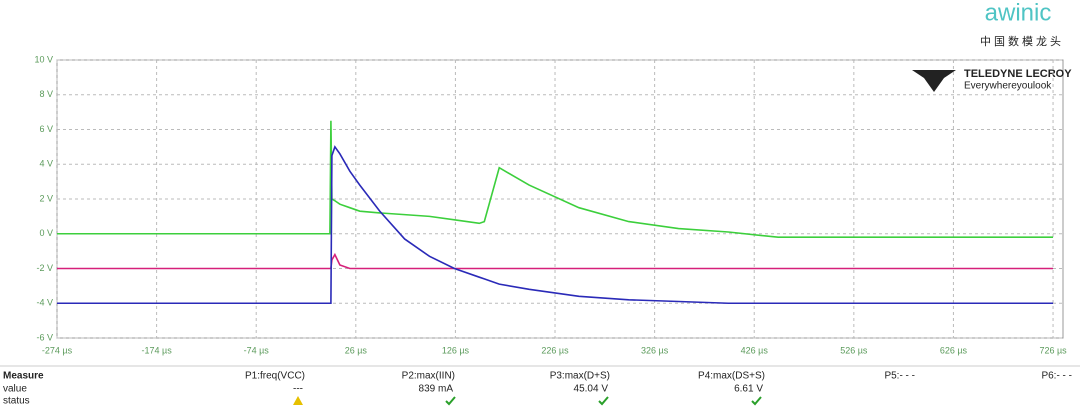 This screenshot has height=408, width=1080. I want to click on lecroy-brand: TELEDYNE LECROY, so click(1018, 74).